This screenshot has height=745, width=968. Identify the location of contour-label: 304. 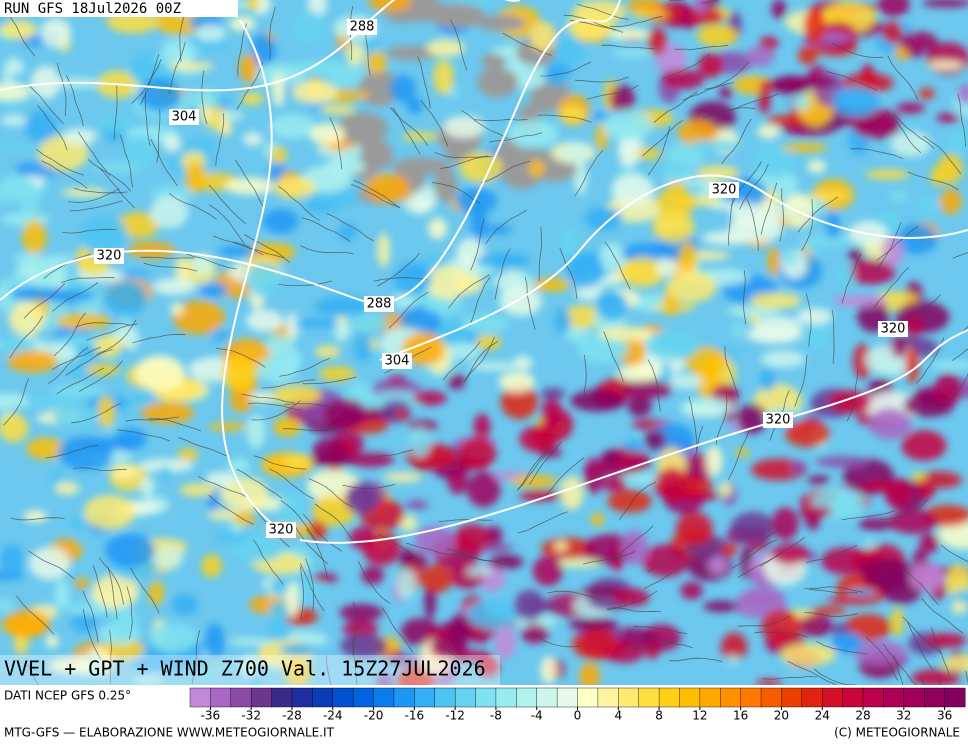
(397, 361).